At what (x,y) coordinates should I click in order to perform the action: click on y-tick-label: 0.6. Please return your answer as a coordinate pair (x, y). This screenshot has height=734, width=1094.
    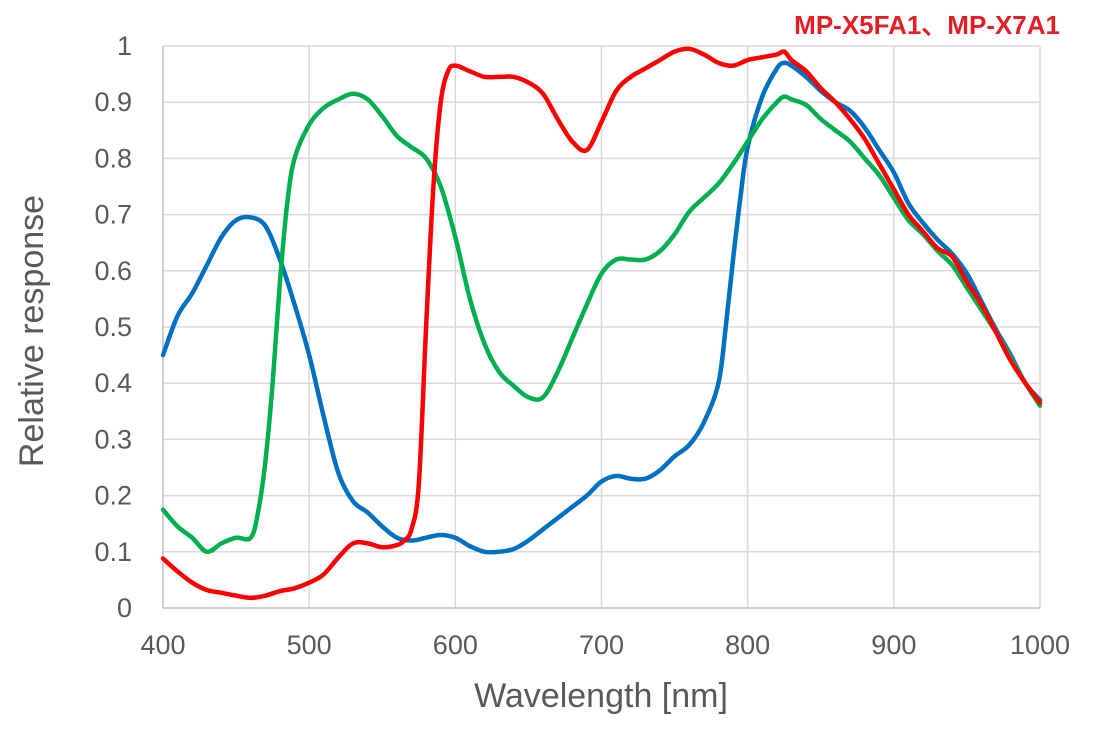
    Looking at the image, I should click on (113, 271).